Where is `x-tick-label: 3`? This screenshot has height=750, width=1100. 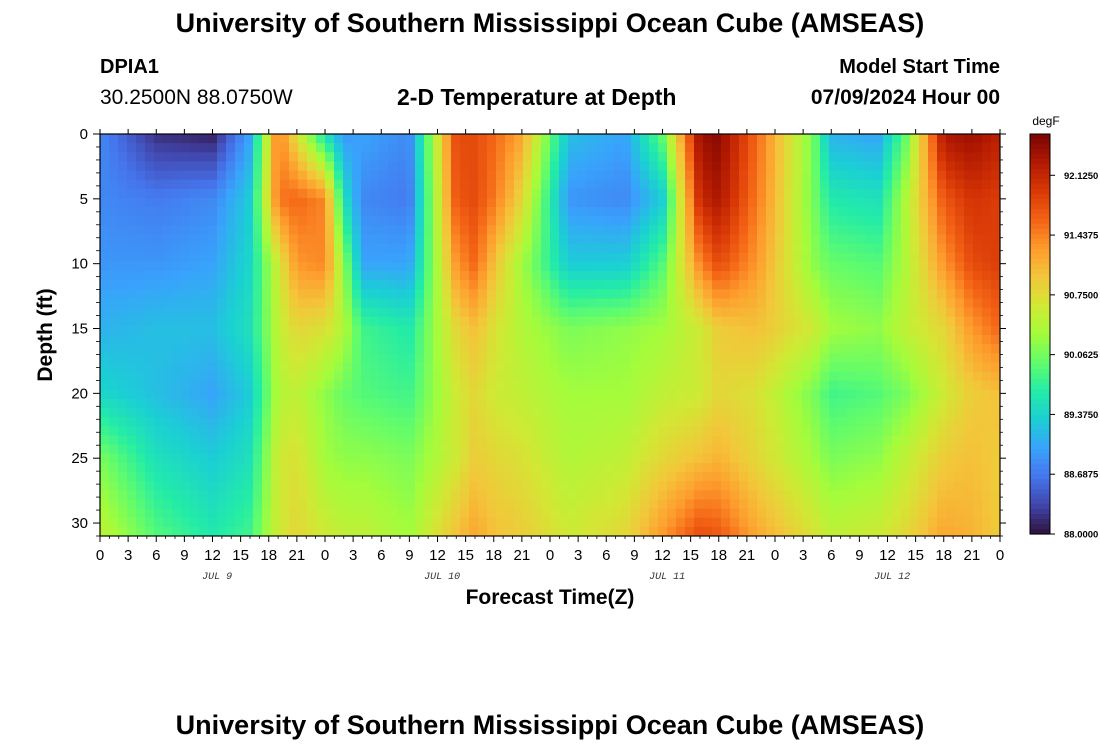 x-tick-label: 3 is located at coordinates (353, 555).